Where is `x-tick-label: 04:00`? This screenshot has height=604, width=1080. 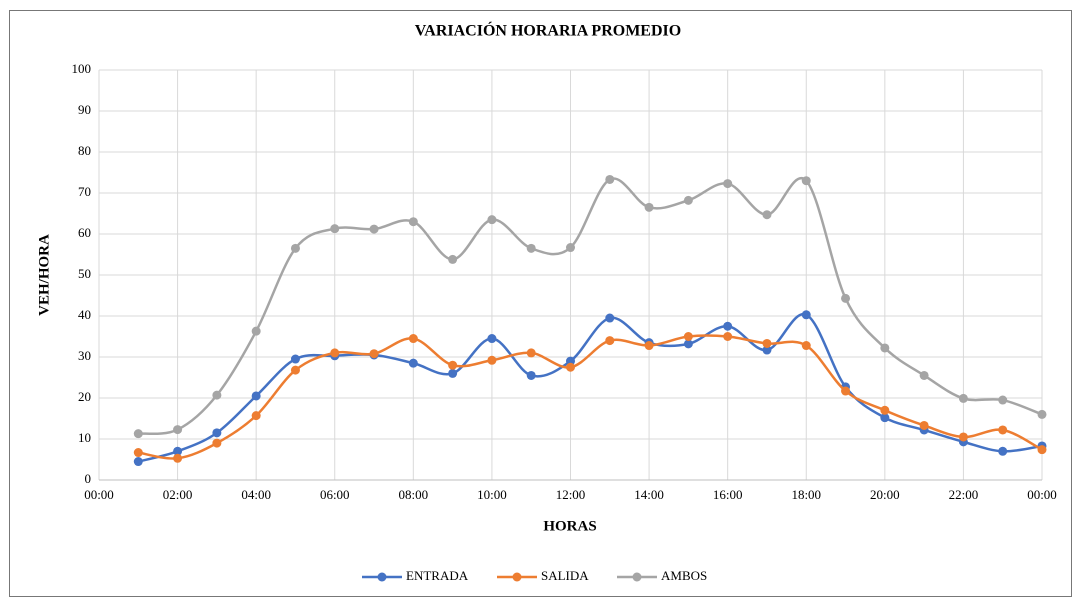
x-tick-label: 04:00 is located at coordinates (256, 494).